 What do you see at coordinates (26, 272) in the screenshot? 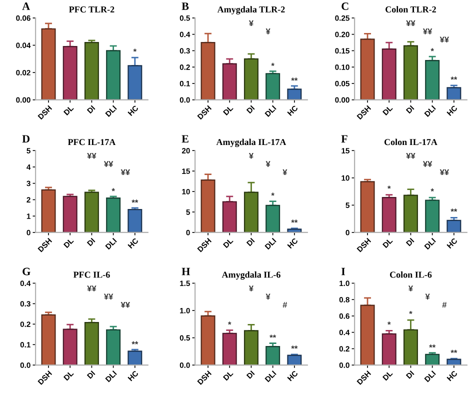
I see `text: G` at bounding box center [26, 272].